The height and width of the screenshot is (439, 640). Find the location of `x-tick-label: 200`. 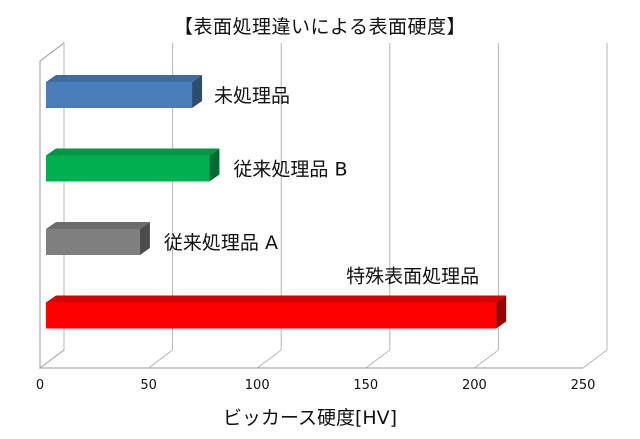

x-tick-label: 200 is located at coordinates (474, 385).